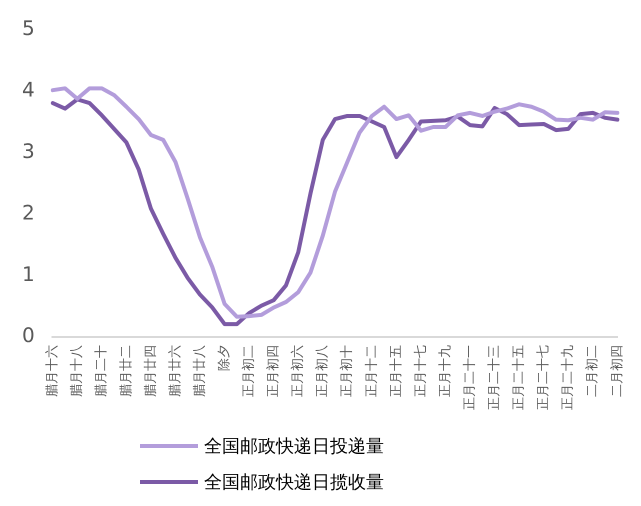 Image resolution: width=641 pixels, height=506 pixels. I want to click on x-tick-label: 腊月十八, so click(77, 371).